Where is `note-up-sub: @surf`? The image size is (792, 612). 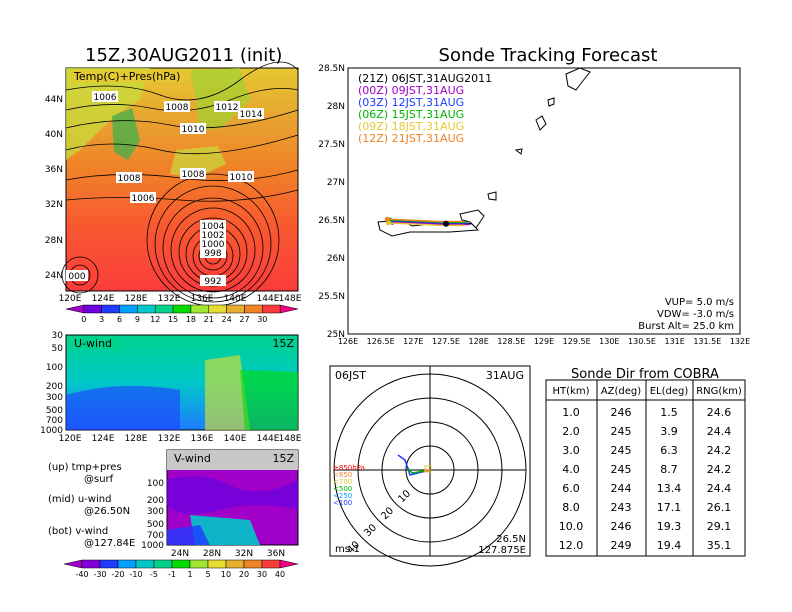 note-up-sub: @surf is located at coordinates (99, 479).